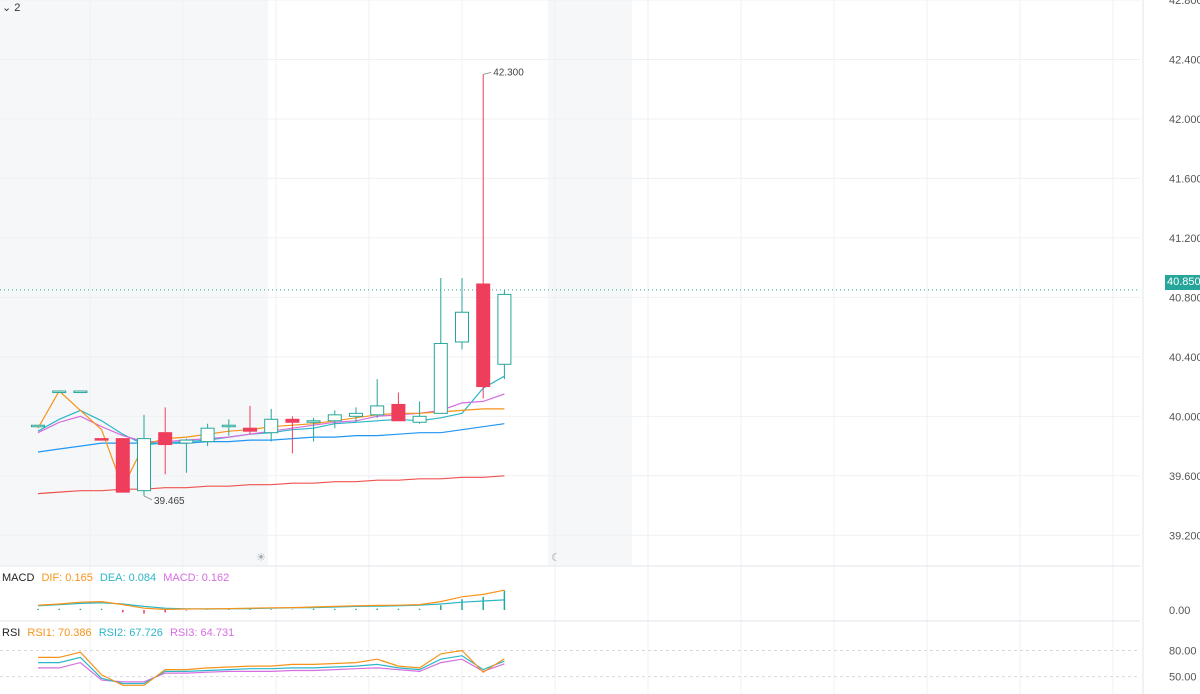 The width and height of the screenshot is (1200, 694). I want to click on indicator-toggle: ⌄ 2, so click(11, 7).